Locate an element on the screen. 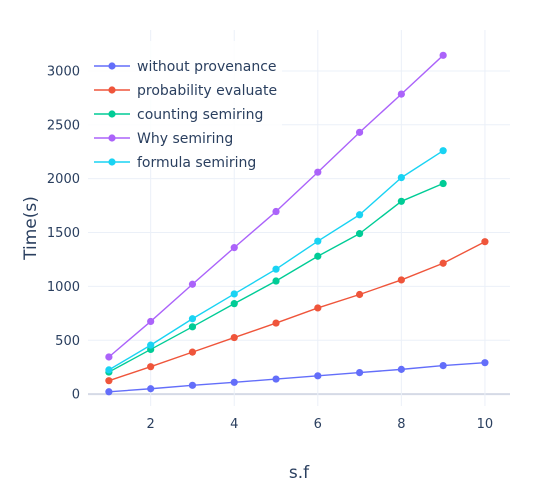 The image size is (543, 499). x-tick-label: 6 is located at coordinates (318, 424).